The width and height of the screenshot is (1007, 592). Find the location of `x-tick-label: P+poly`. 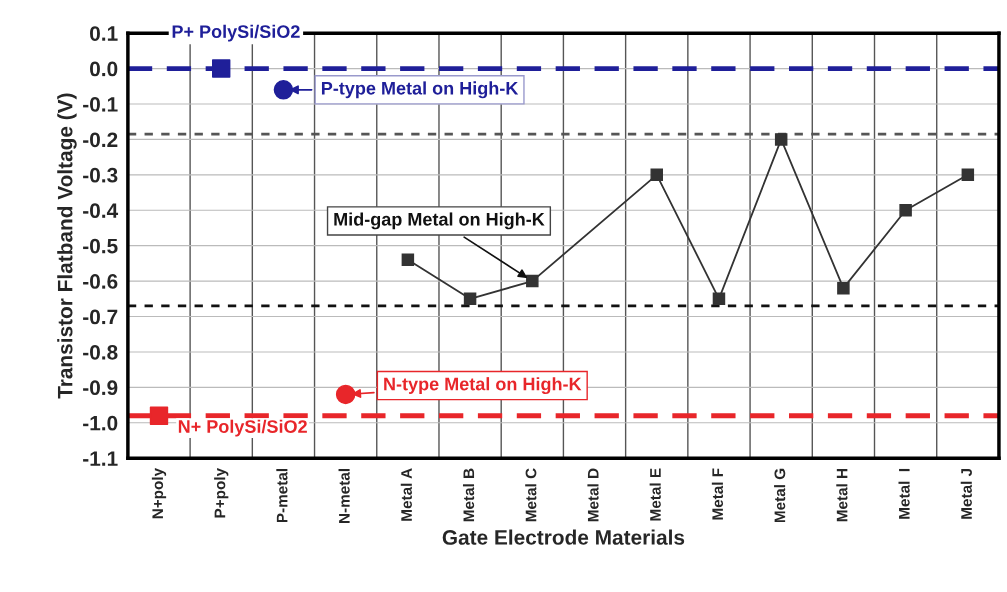

x-tick-label: P+poly is located at coordinates (221, 493).